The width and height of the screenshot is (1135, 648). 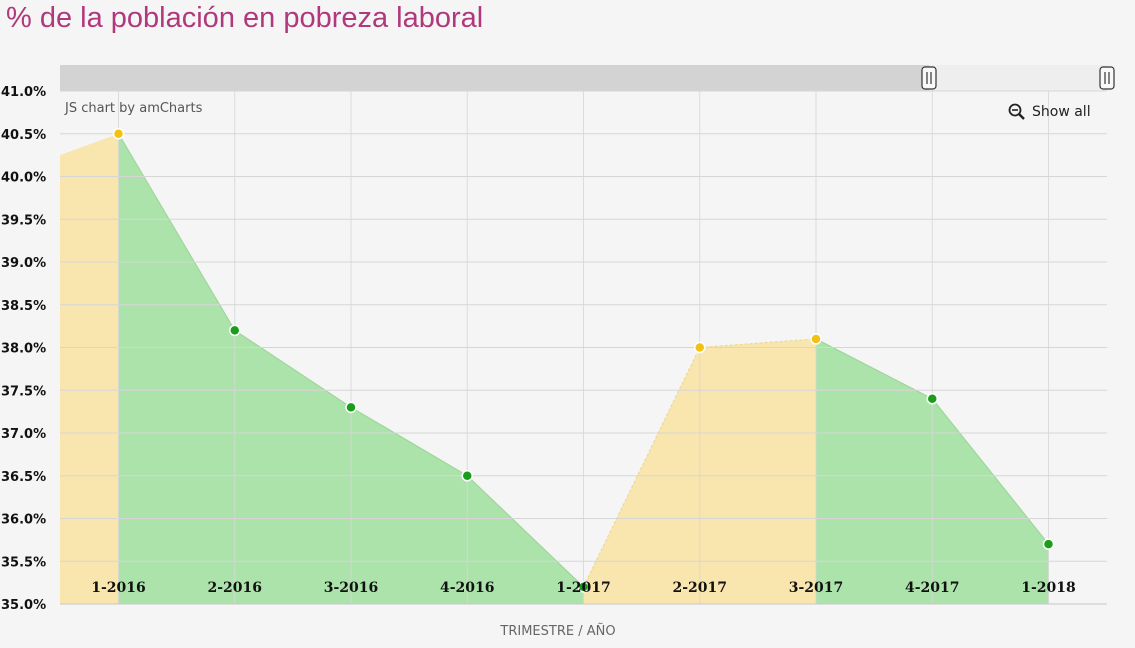 What do you see at coordinates (1061, 112) in the screenshot?
I see `show-all-label: Show all` at bounding box center [1061, 112].